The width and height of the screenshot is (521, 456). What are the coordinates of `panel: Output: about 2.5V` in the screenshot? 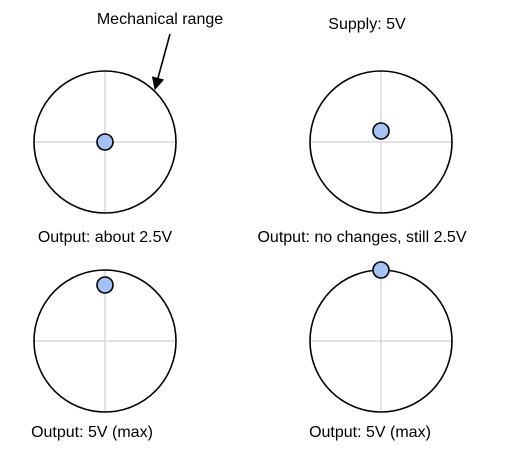 It's located at (105, 158).